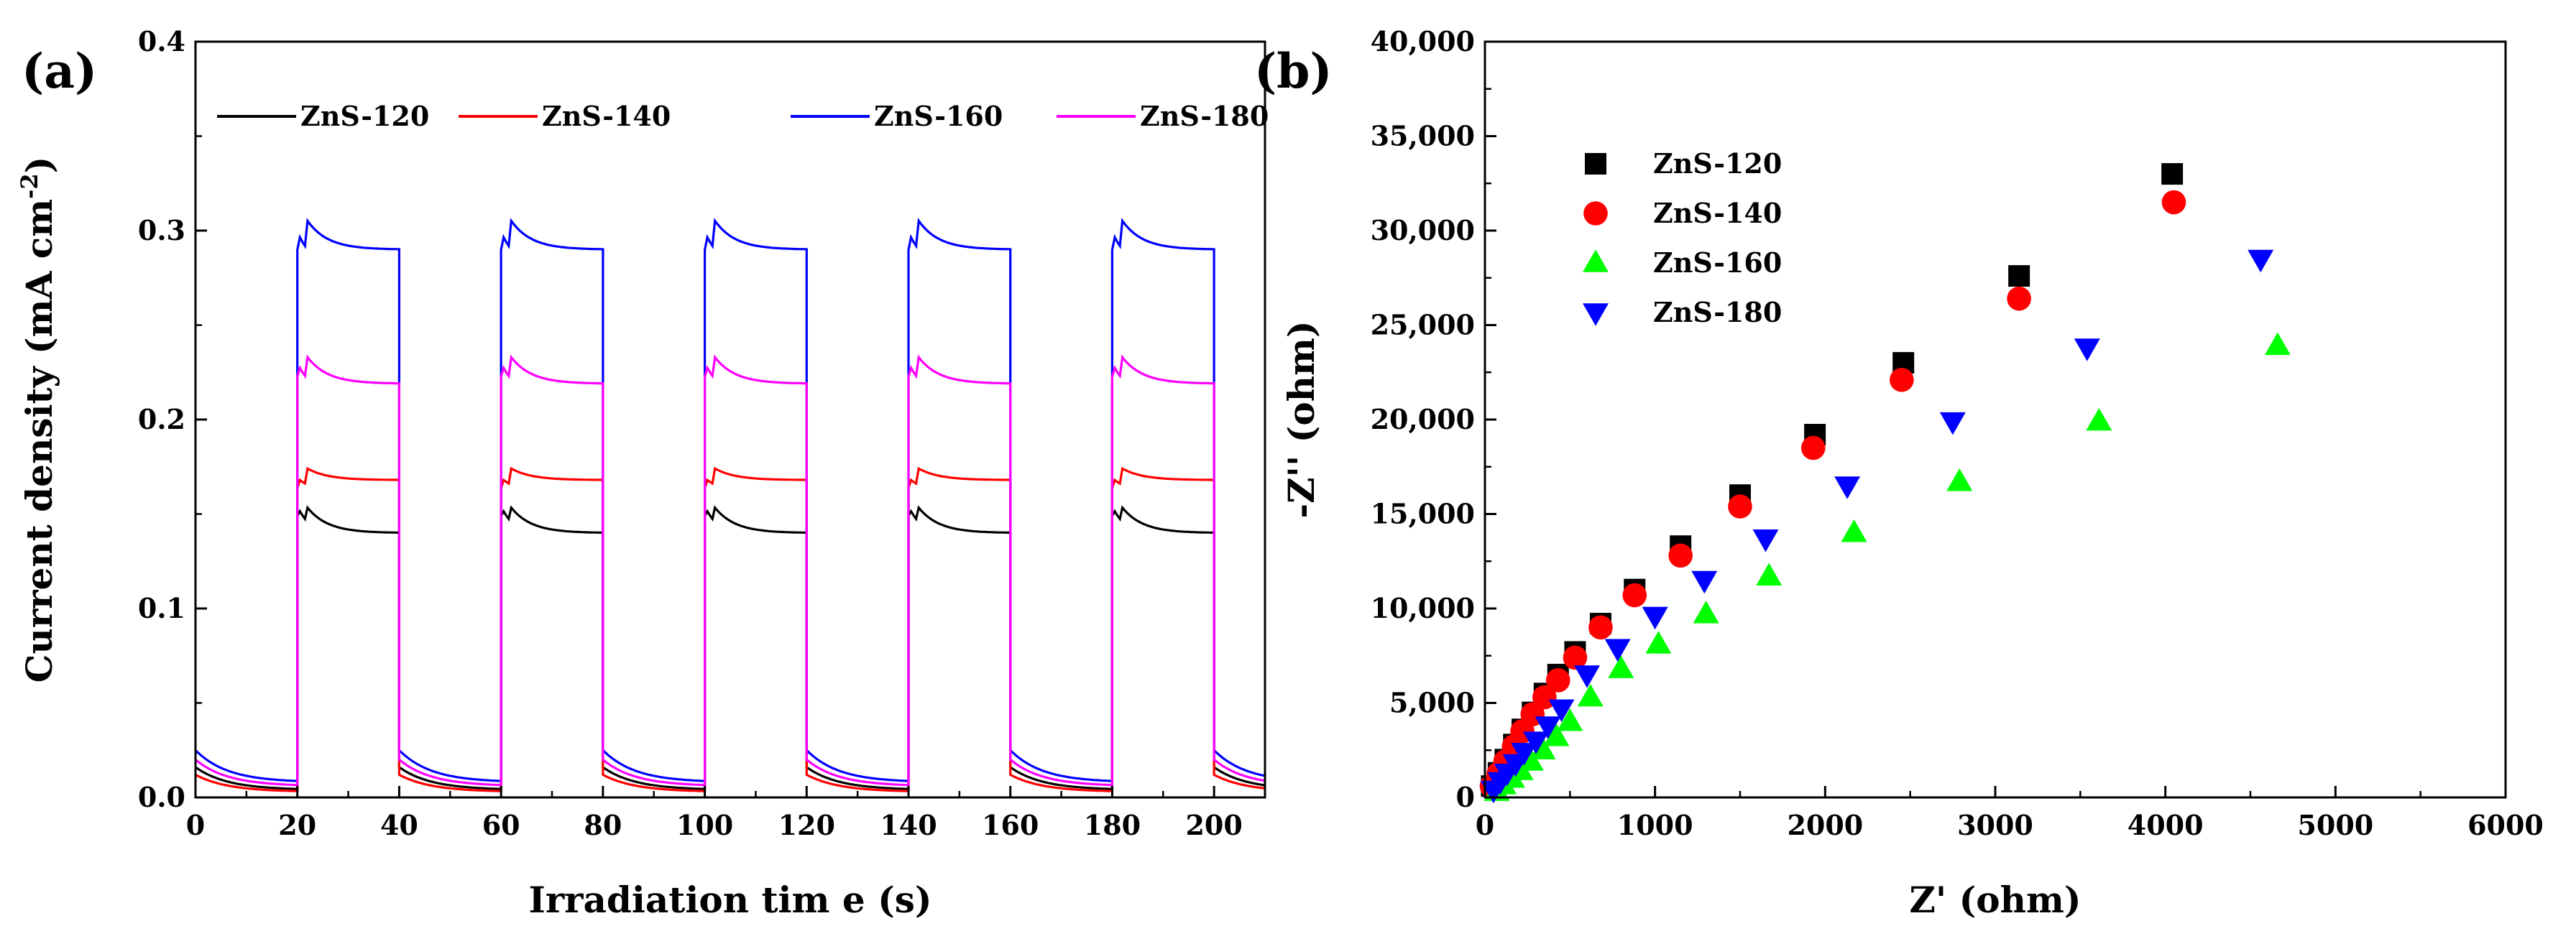 The height and width of the screenshot is (949, 2576). Describe the element at coordinates (1213, 825) in the screenshot. I see `x-tick-label: 200` at that location.